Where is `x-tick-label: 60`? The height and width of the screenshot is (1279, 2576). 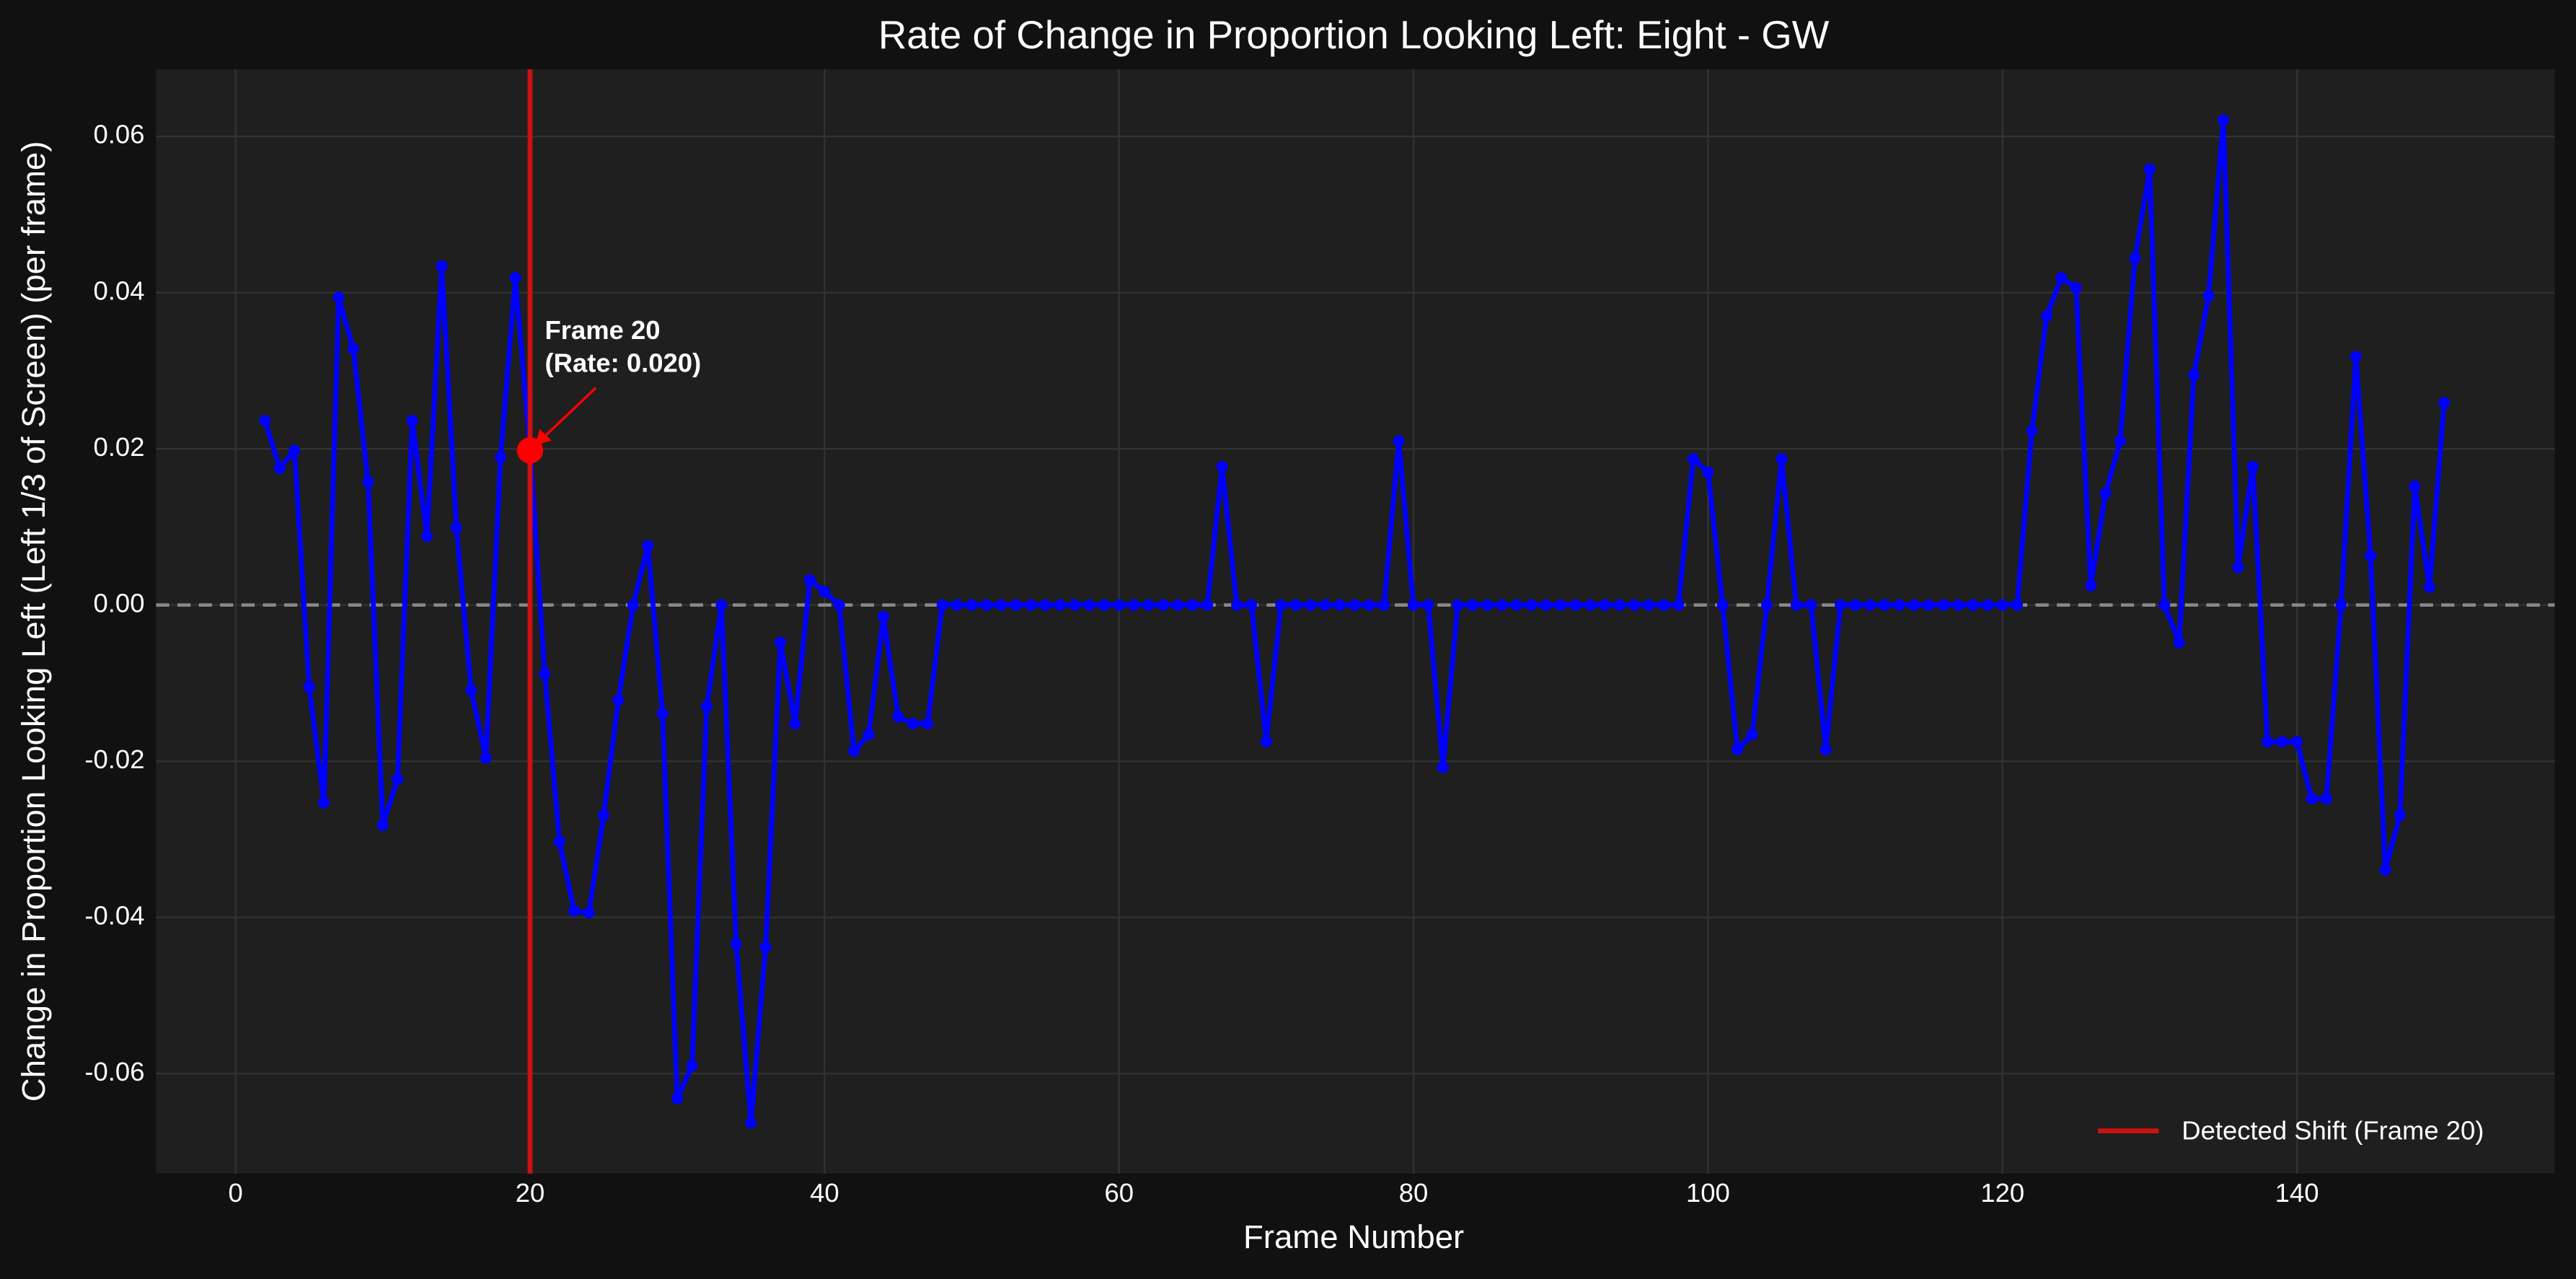
x-tick-label: 60 is located at coordinates (1119, 1193).